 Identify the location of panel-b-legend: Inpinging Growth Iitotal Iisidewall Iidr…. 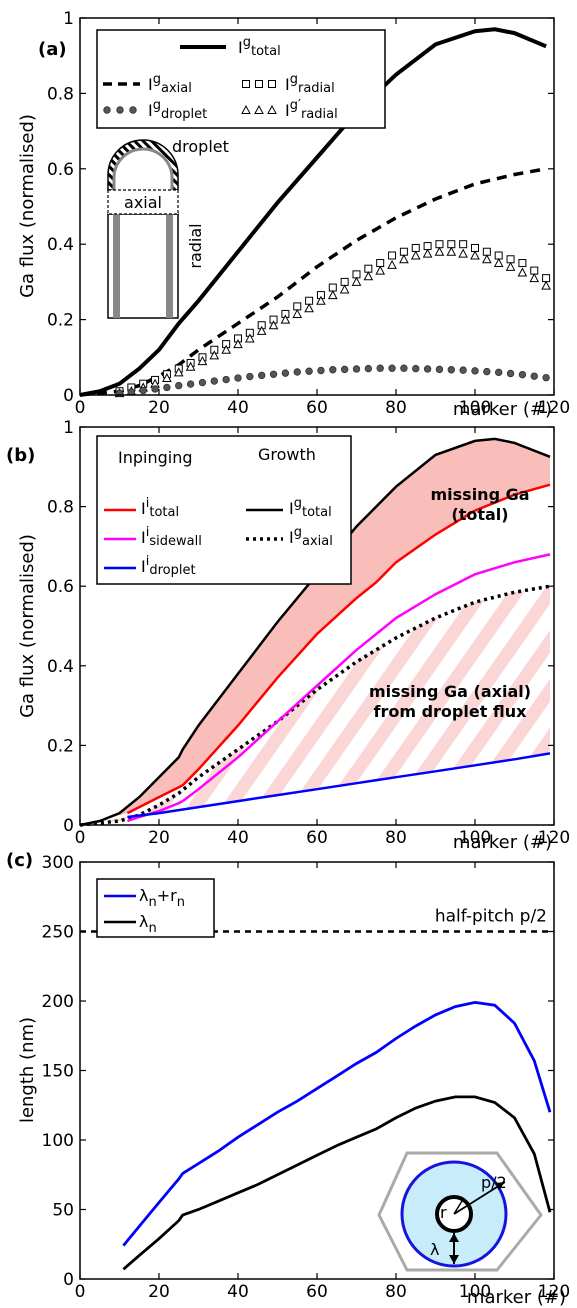
(224, 510).